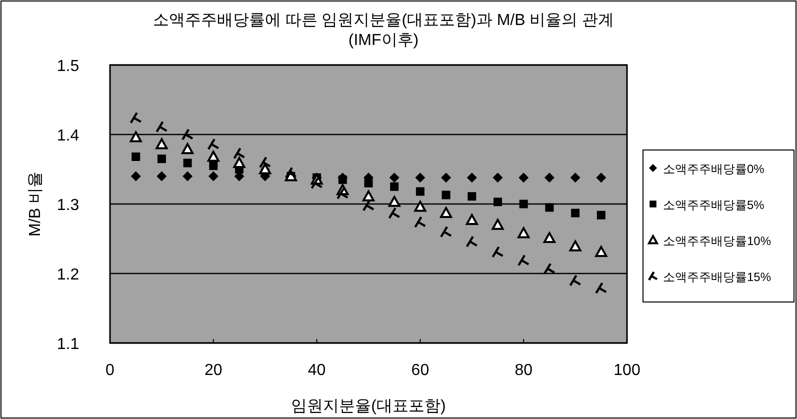 This screenshot has width=797, height=419. Describe the element at coordinates (317, 370) in the screenshot. I see `x-tick-label: 40` at that location.